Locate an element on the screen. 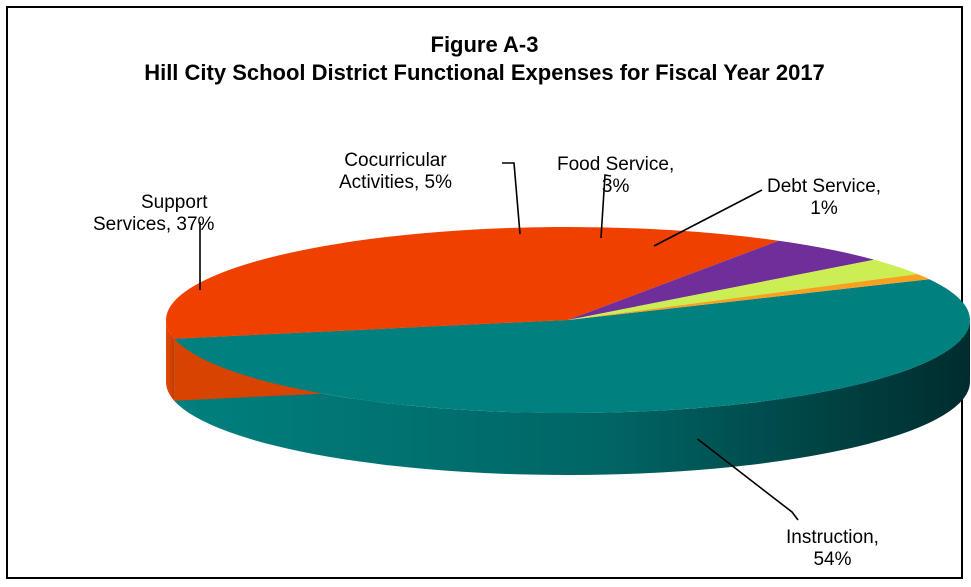 The width and height of the screenshot is (971, 587). label-instruction-name: Instruction, is located at coordinates (832, 537).